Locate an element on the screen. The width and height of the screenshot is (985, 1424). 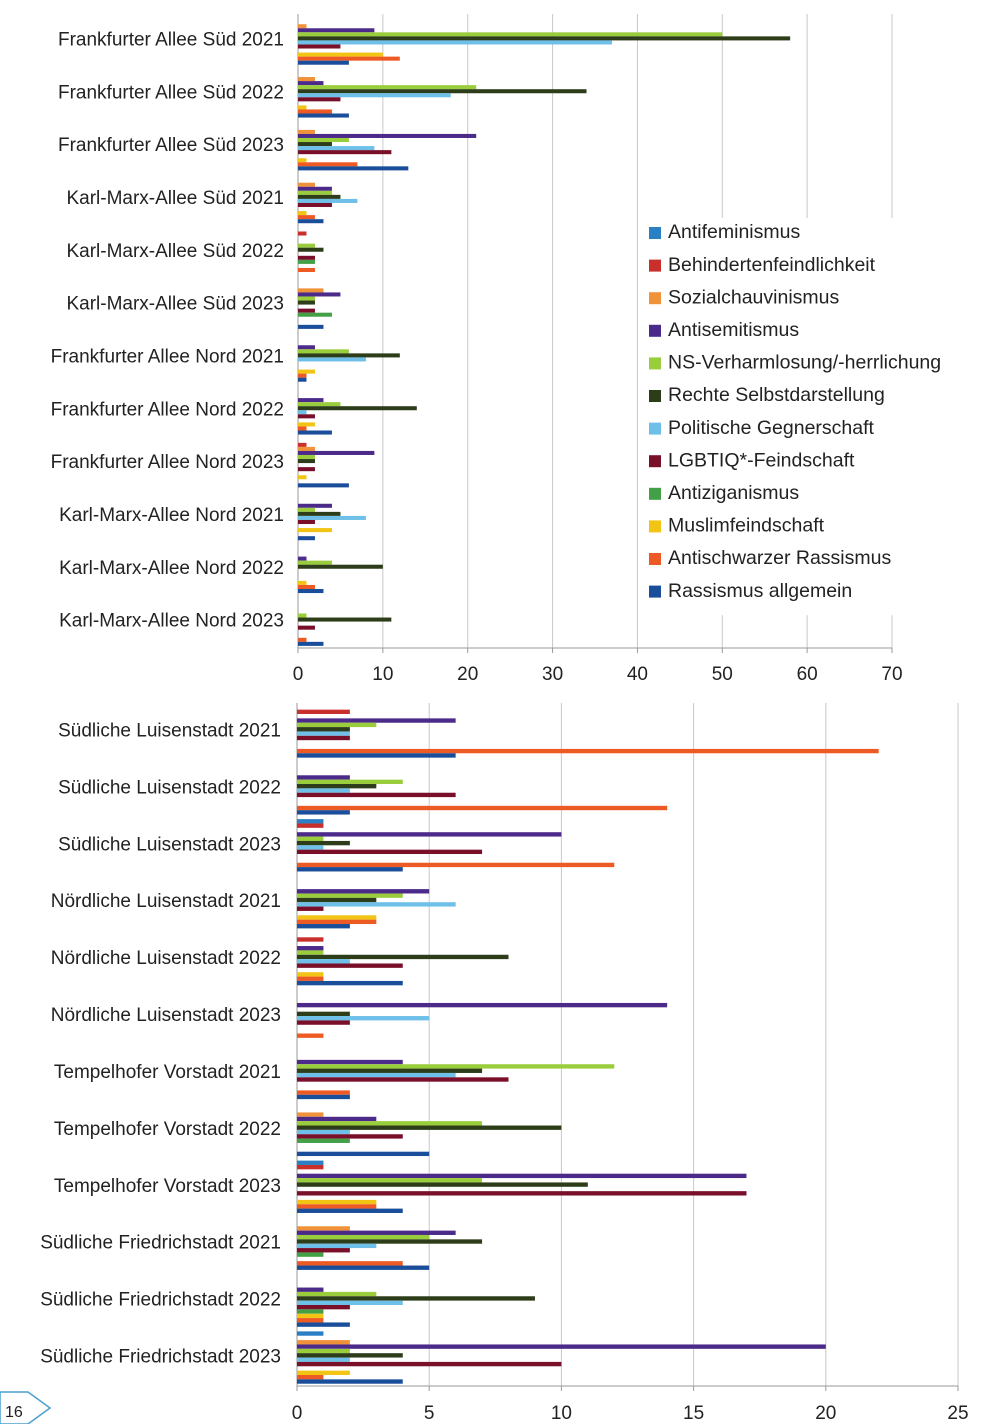
legend-label: Sozialchauvinismus is located at coordinates (753, 297).